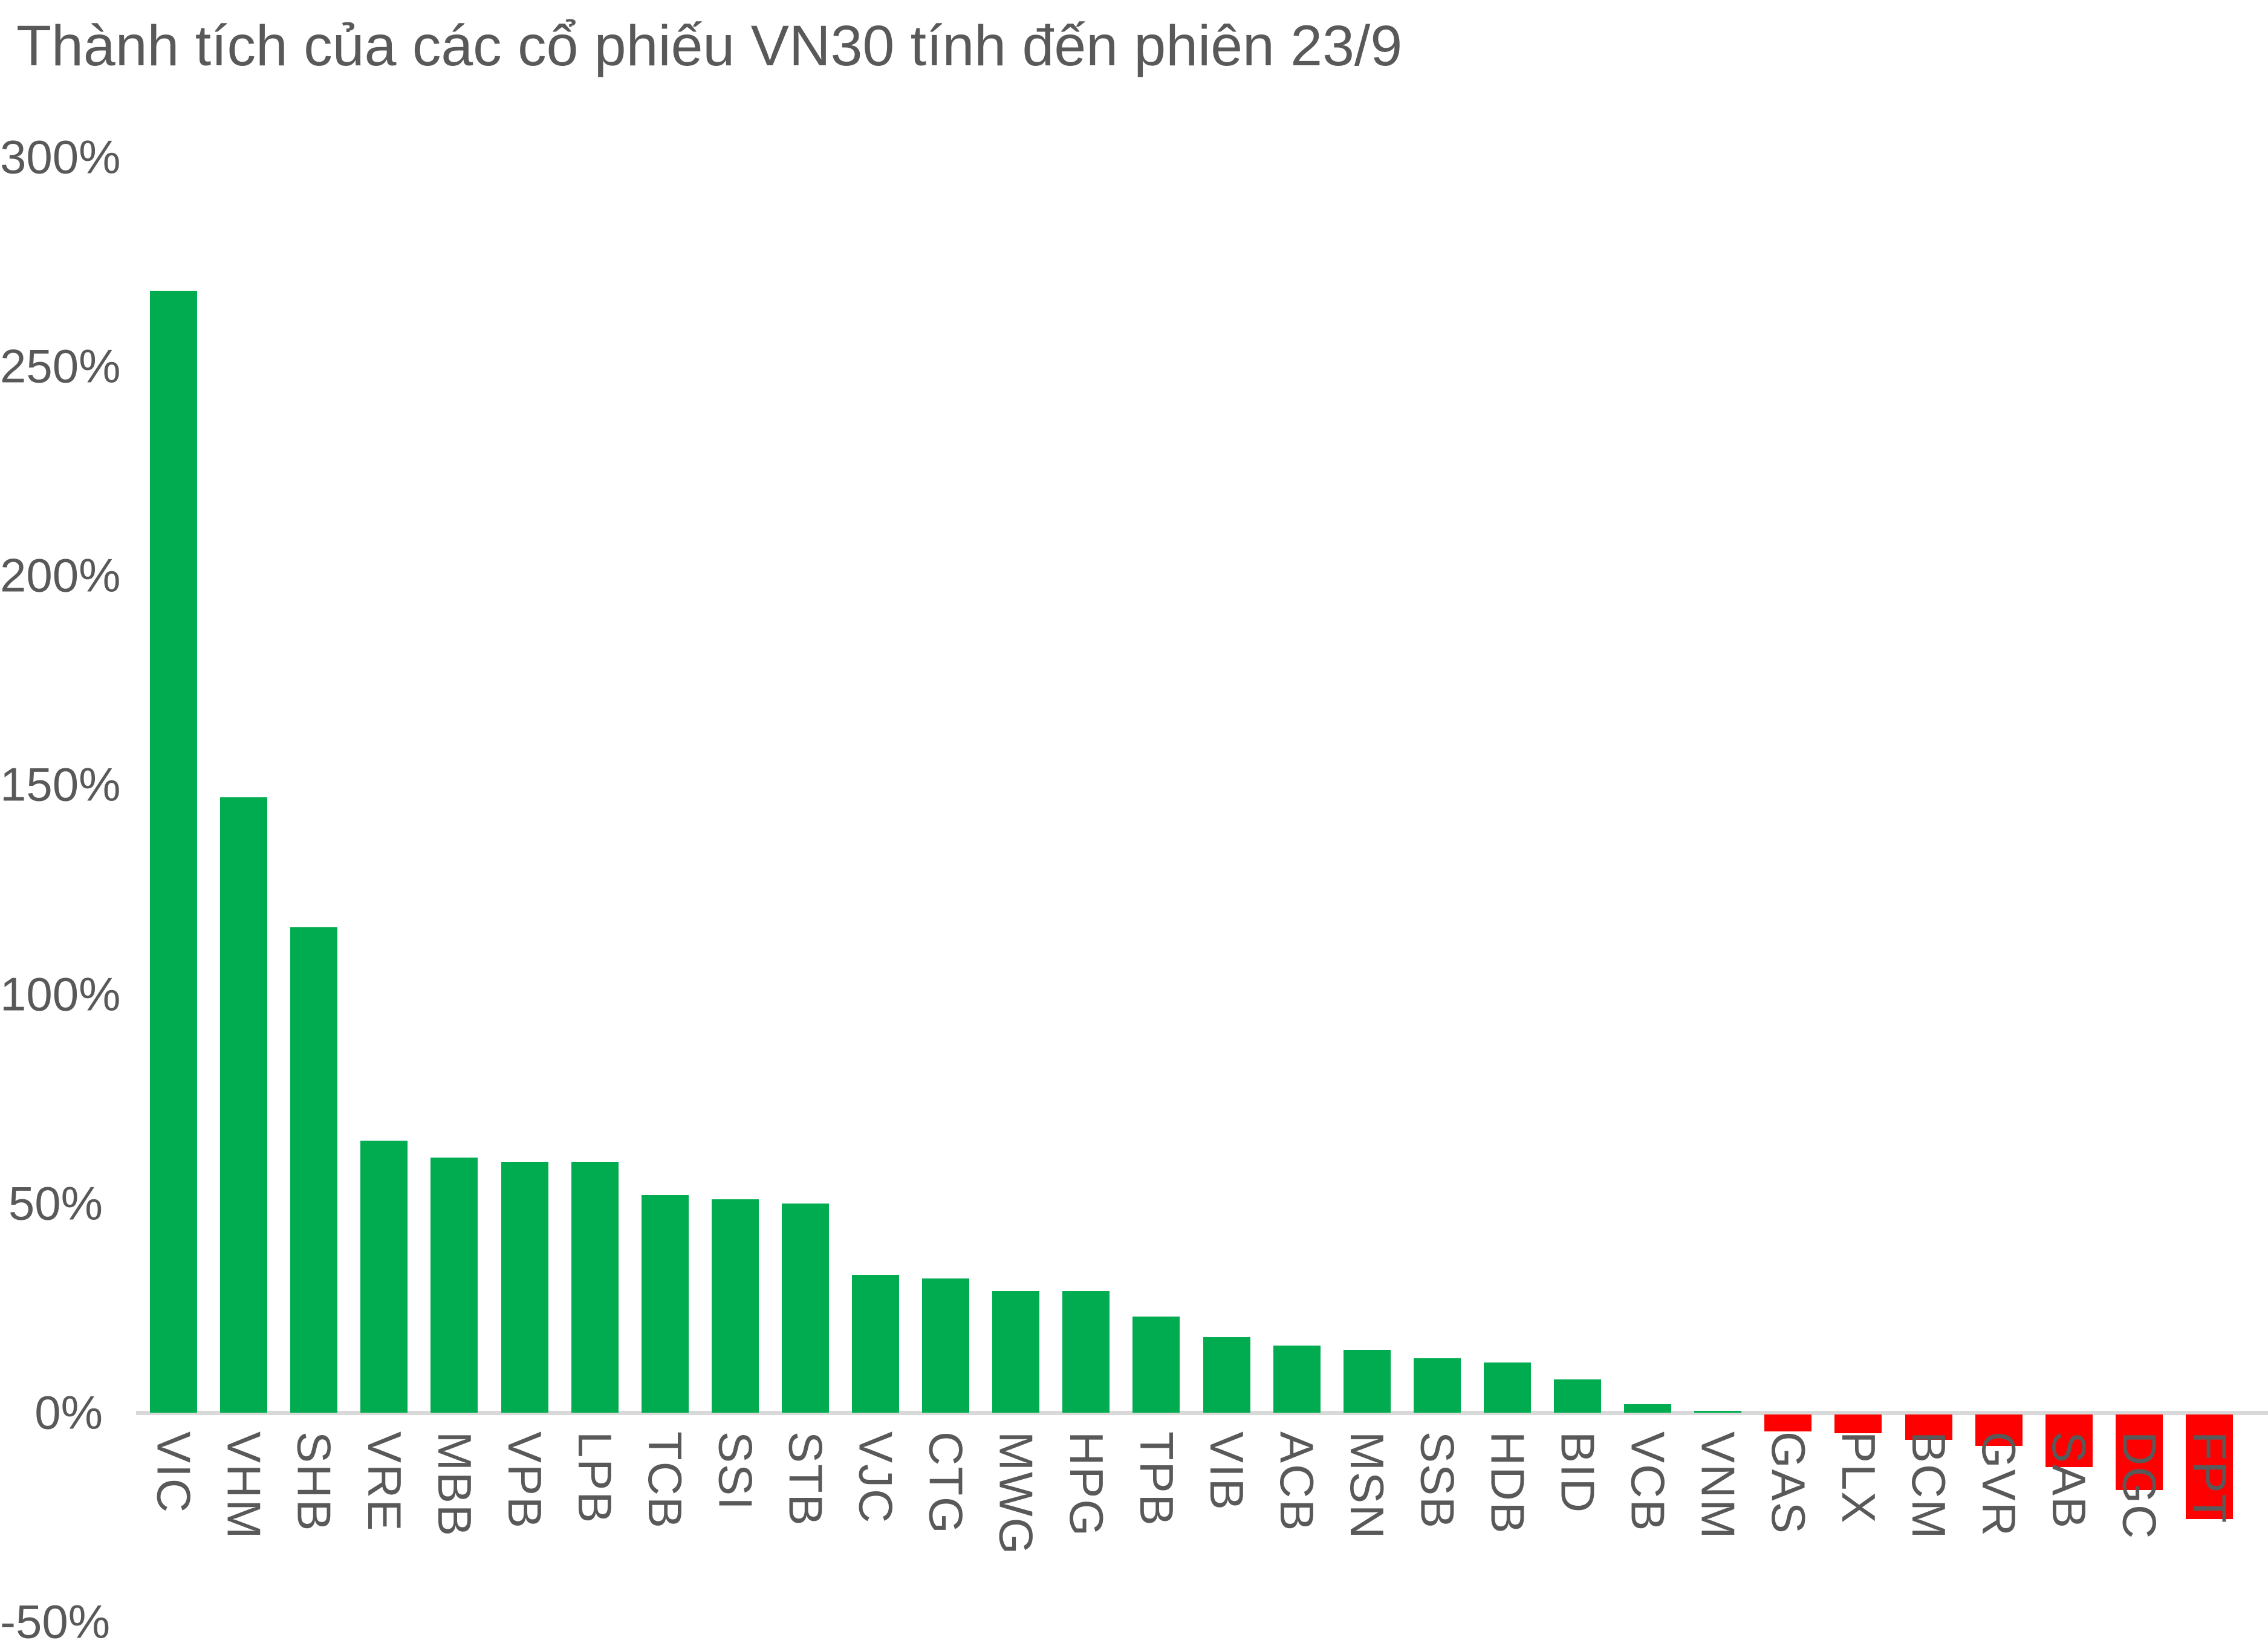 This screenshot has width=2268, height=1646. Describe the element at coordinates (1086, 1485) in the screenshot. I see `x-axis-label-HPG: HPG` at that location.